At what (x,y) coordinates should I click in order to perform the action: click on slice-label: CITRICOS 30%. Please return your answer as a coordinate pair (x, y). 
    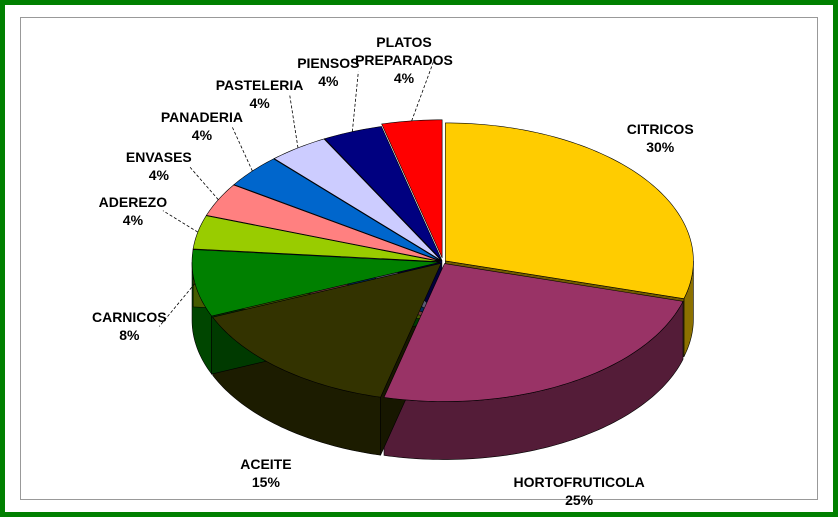
    Looking at the image, I should click on (660, 138).